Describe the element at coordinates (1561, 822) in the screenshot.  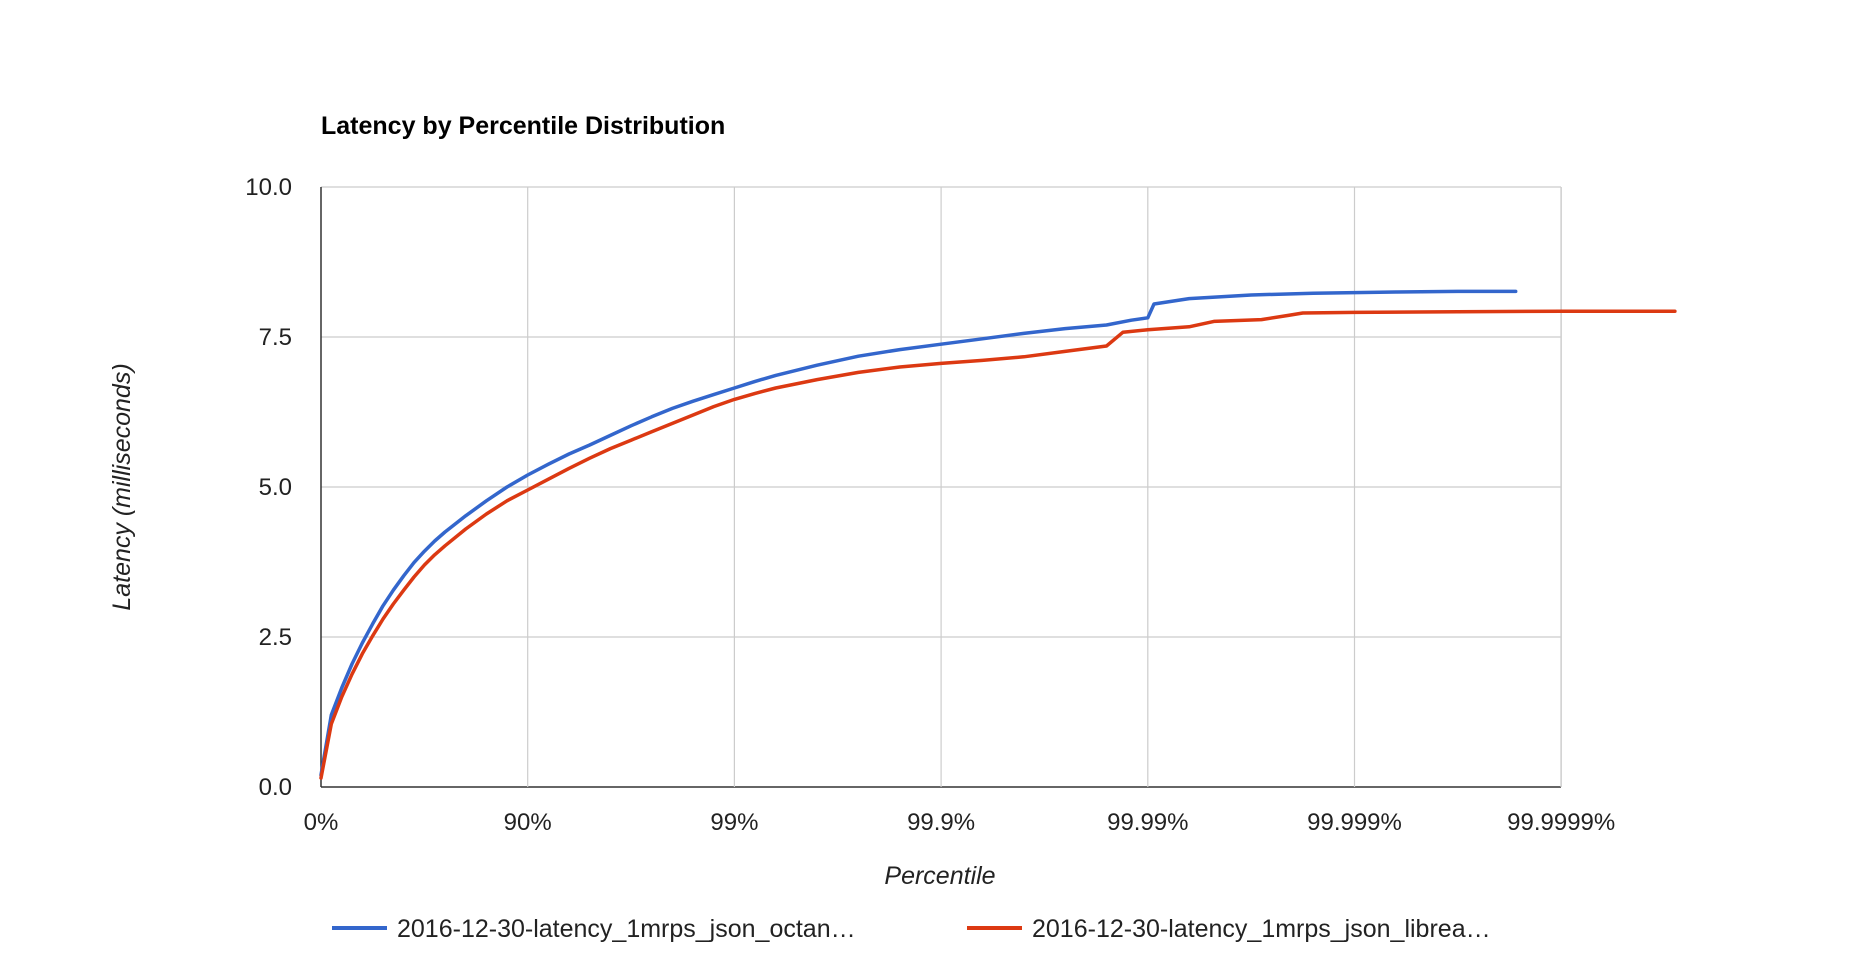
I see `x-tick-label: 99.9999%` at that location.